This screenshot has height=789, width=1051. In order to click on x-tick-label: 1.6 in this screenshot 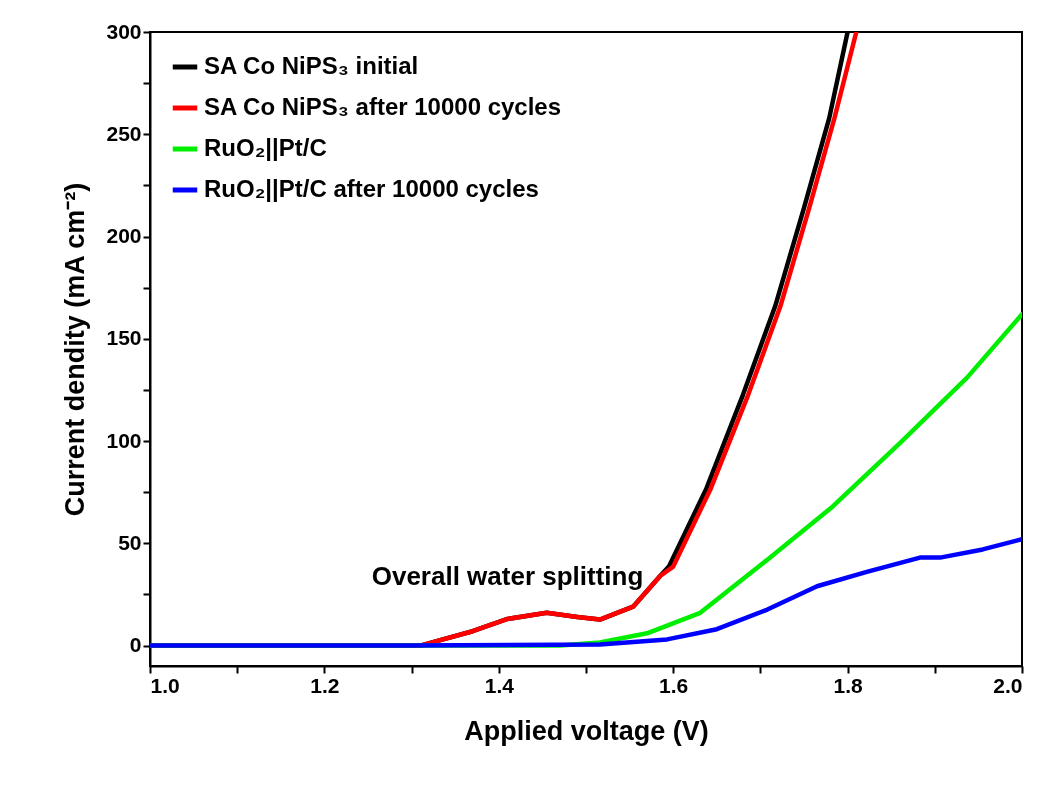, I will do `click(674, 685)`.